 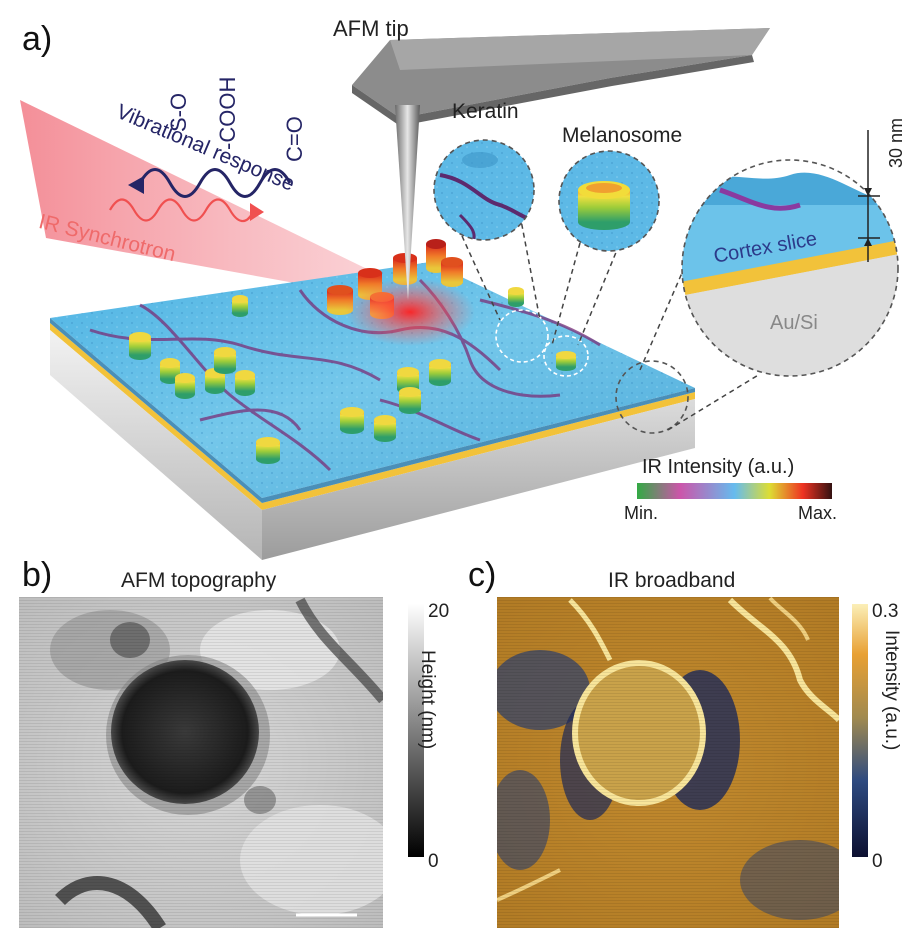 What do you see at coordinates (433, 861) in the screenshot?
I see `height-colorbar-min: 0` at bounding box center [433, 861].